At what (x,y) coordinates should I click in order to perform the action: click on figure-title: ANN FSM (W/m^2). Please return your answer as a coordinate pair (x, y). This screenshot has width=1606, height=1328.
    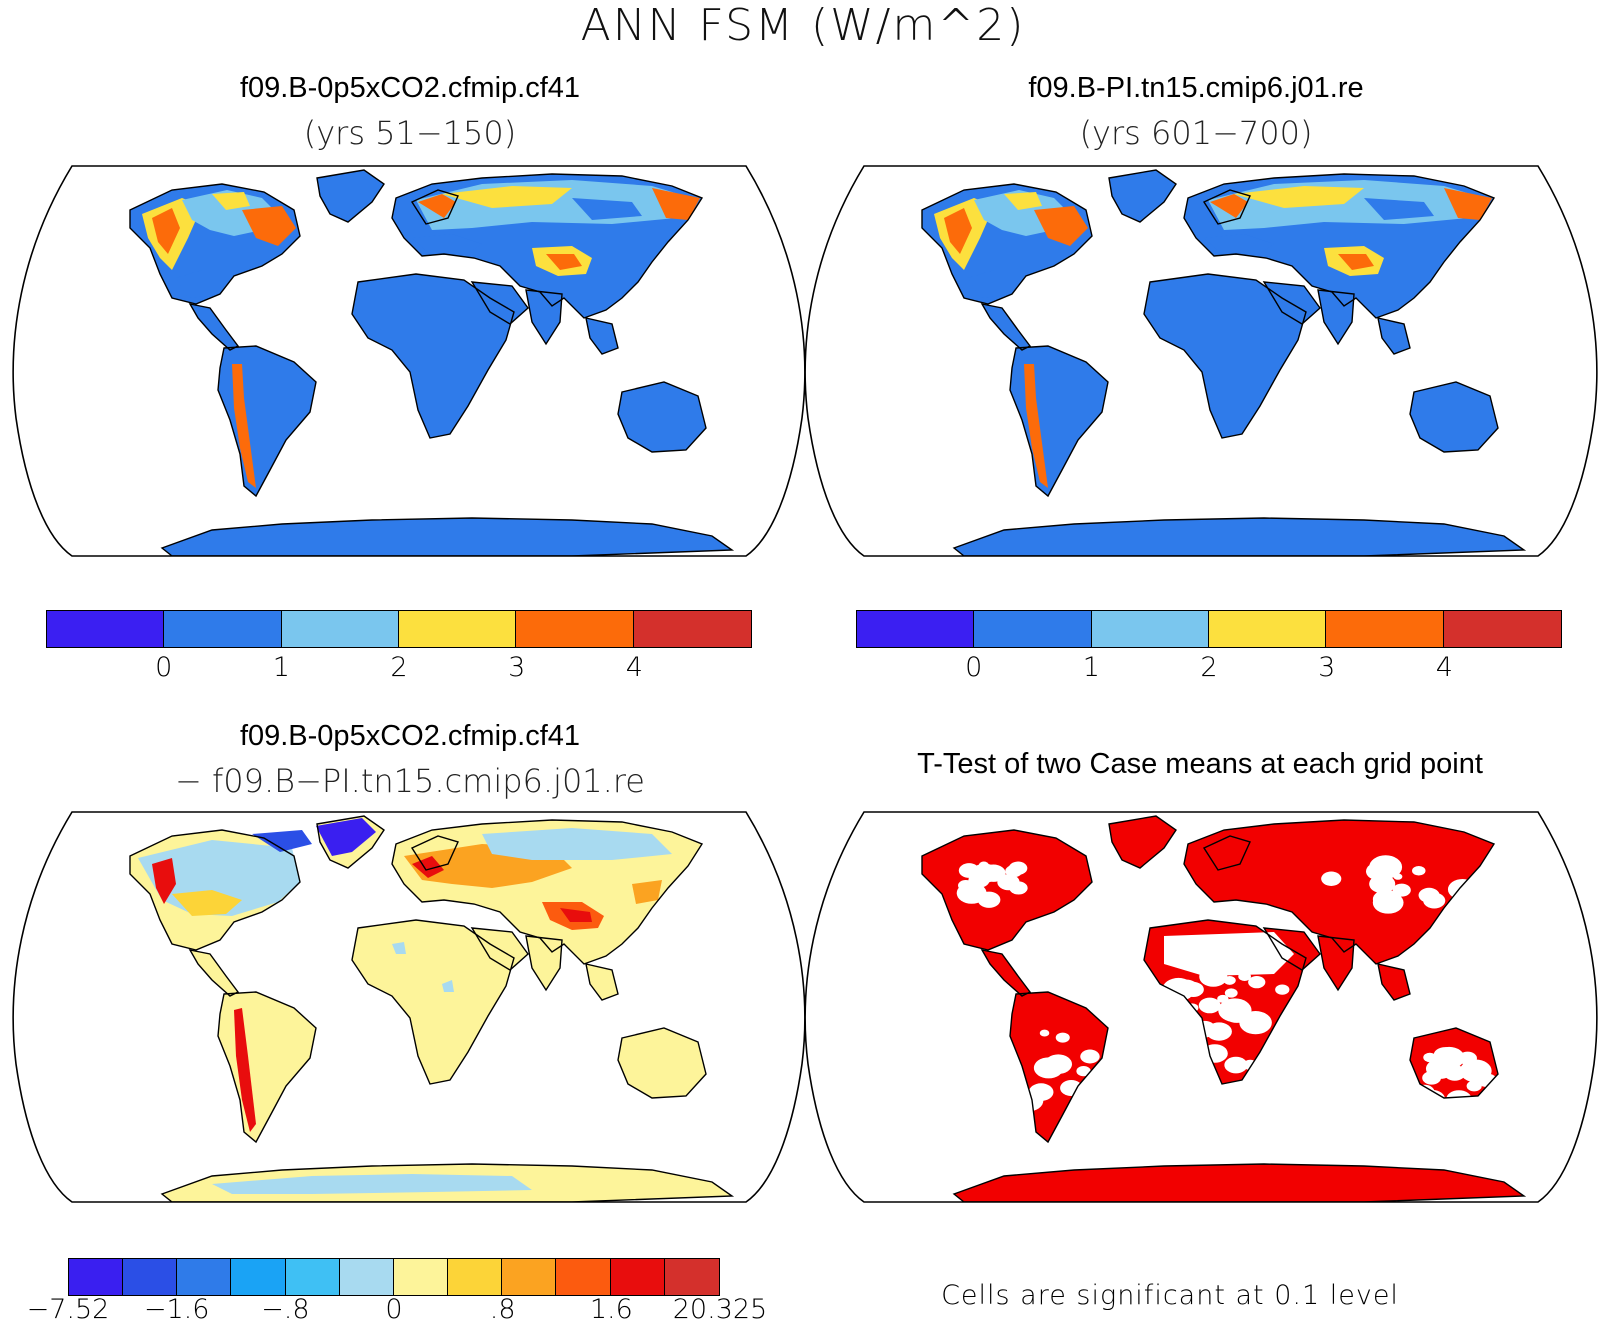
    Looking at the image, I should click on (803, 25).